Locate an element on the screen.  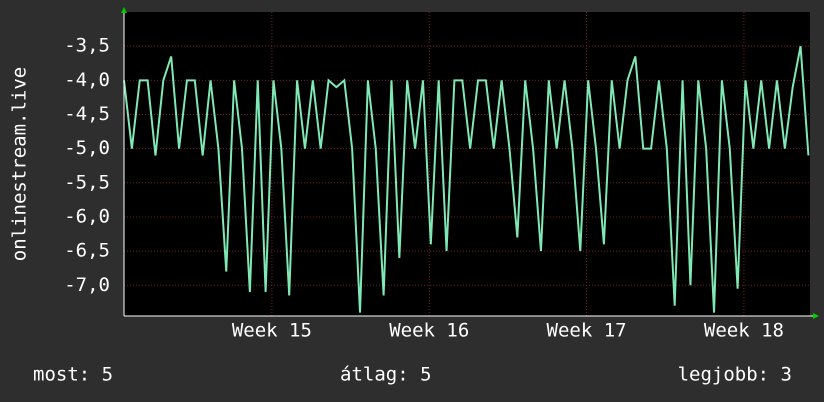
y-tick-label: -7,0 is located at coordinates (87, 285).